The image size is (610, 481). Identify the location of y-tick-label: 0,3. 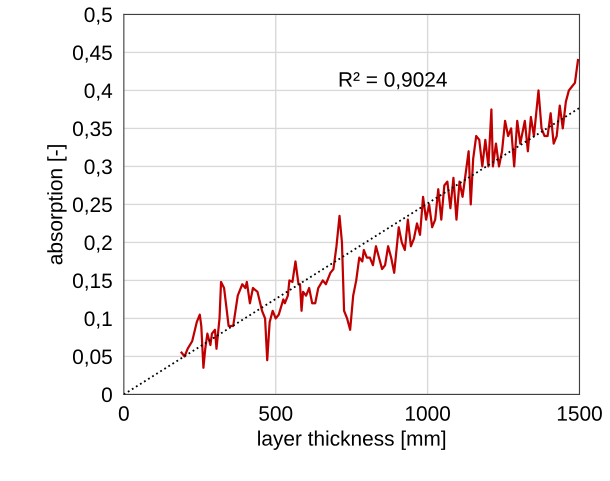
(98, 168).